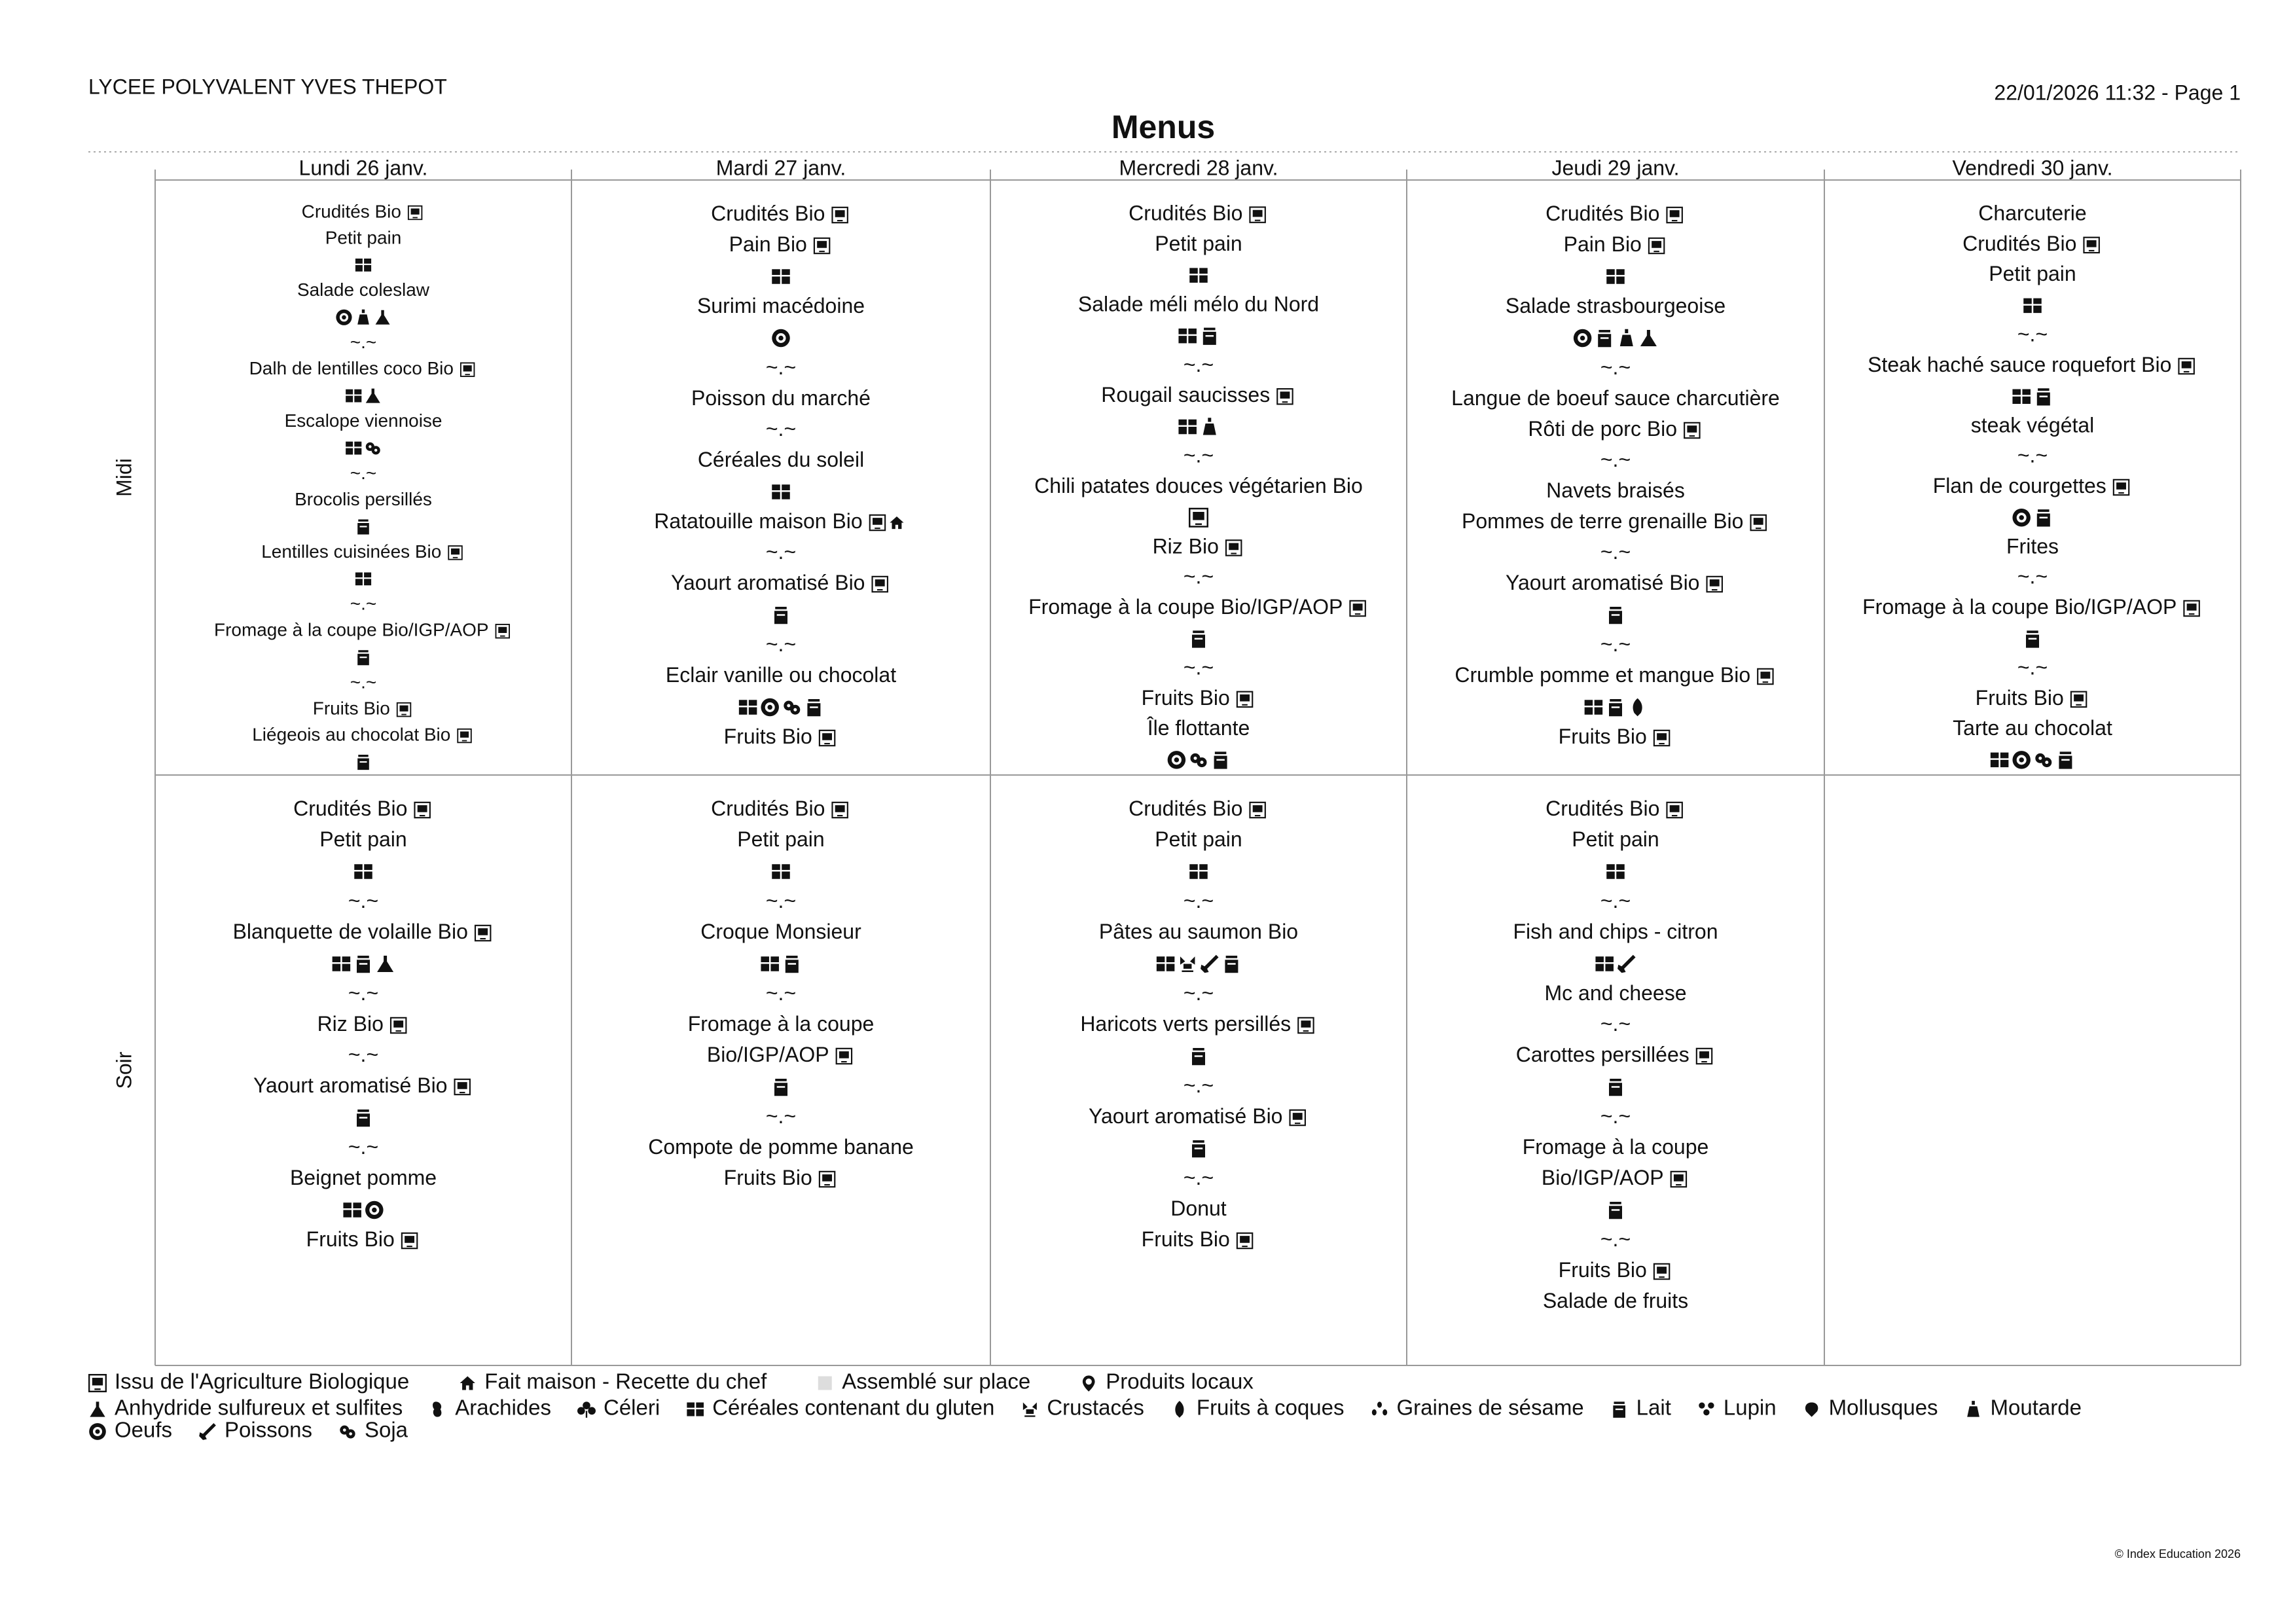  I want to click on dish: Yaourt aromatisé Bio, so click(1603, 582).